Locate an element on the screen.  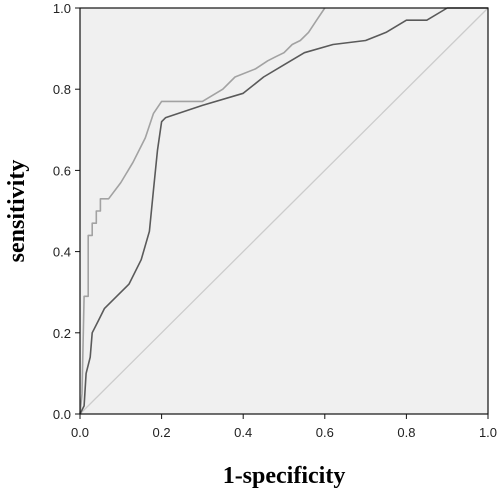
x-tick-label: 1.0 is located at coordinates (488, 432).